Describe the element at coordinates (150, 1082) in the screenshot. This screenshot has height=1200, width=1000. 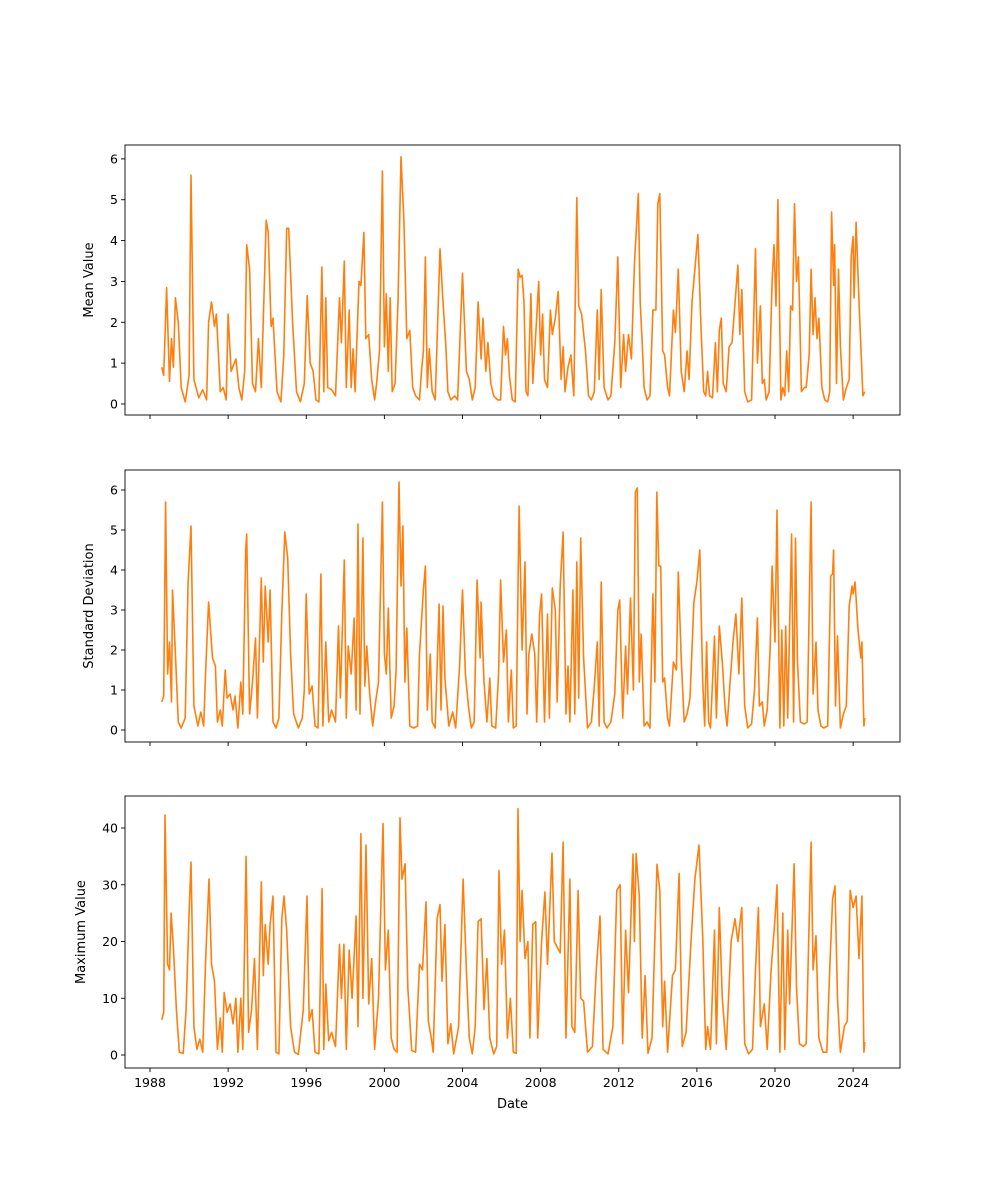
I see `x-tick-label: 1988` at that location.